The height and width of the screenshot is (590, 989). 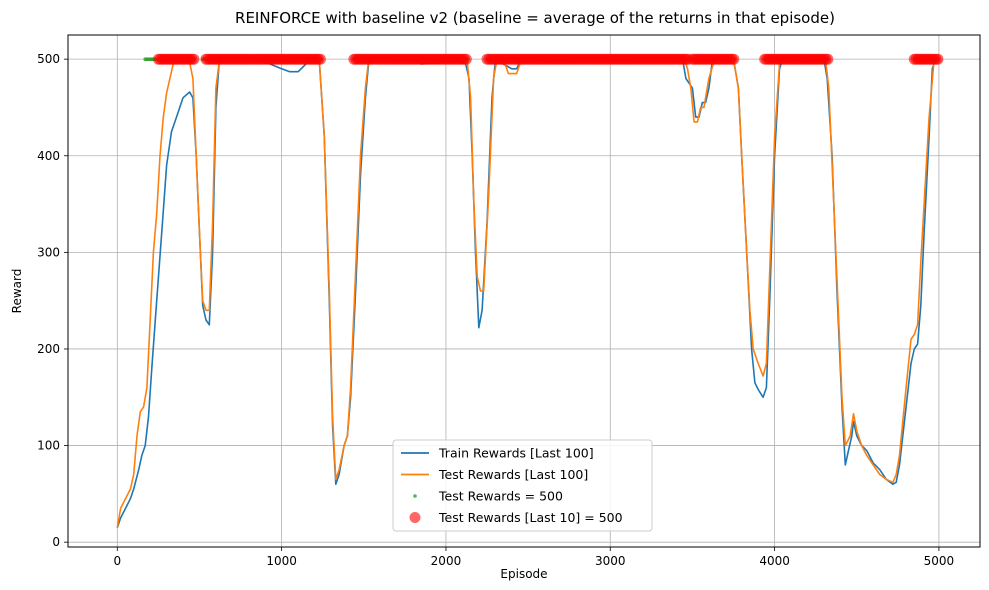 I want to click on legend-box, so click(x=522, y=485).